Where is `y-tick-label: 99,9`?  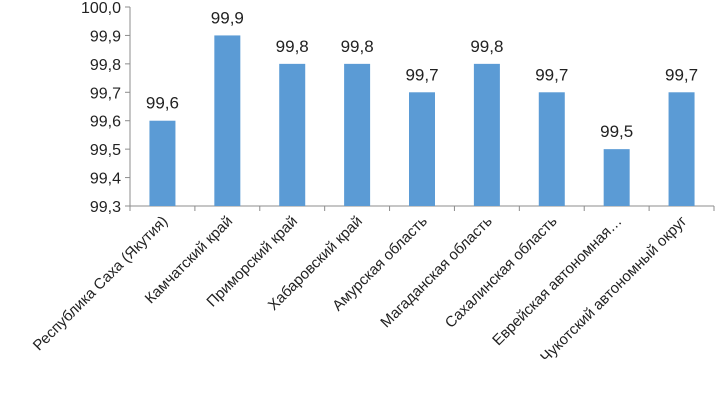
y-tick-label: 99,9 is located at coordinates (105, 36).